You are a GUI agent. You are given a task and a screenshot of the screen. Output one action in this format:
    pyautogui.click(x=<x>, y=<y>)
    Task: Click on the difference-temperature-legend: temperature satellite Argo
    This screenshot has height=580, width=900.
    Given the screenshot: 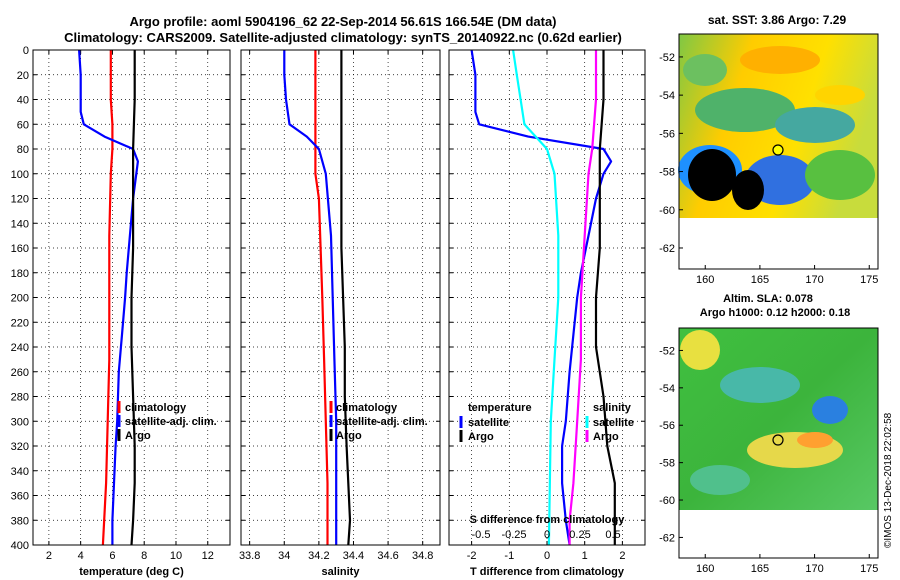 What is the action you would take?
    pyautogui.click(x=495, y=422)
    